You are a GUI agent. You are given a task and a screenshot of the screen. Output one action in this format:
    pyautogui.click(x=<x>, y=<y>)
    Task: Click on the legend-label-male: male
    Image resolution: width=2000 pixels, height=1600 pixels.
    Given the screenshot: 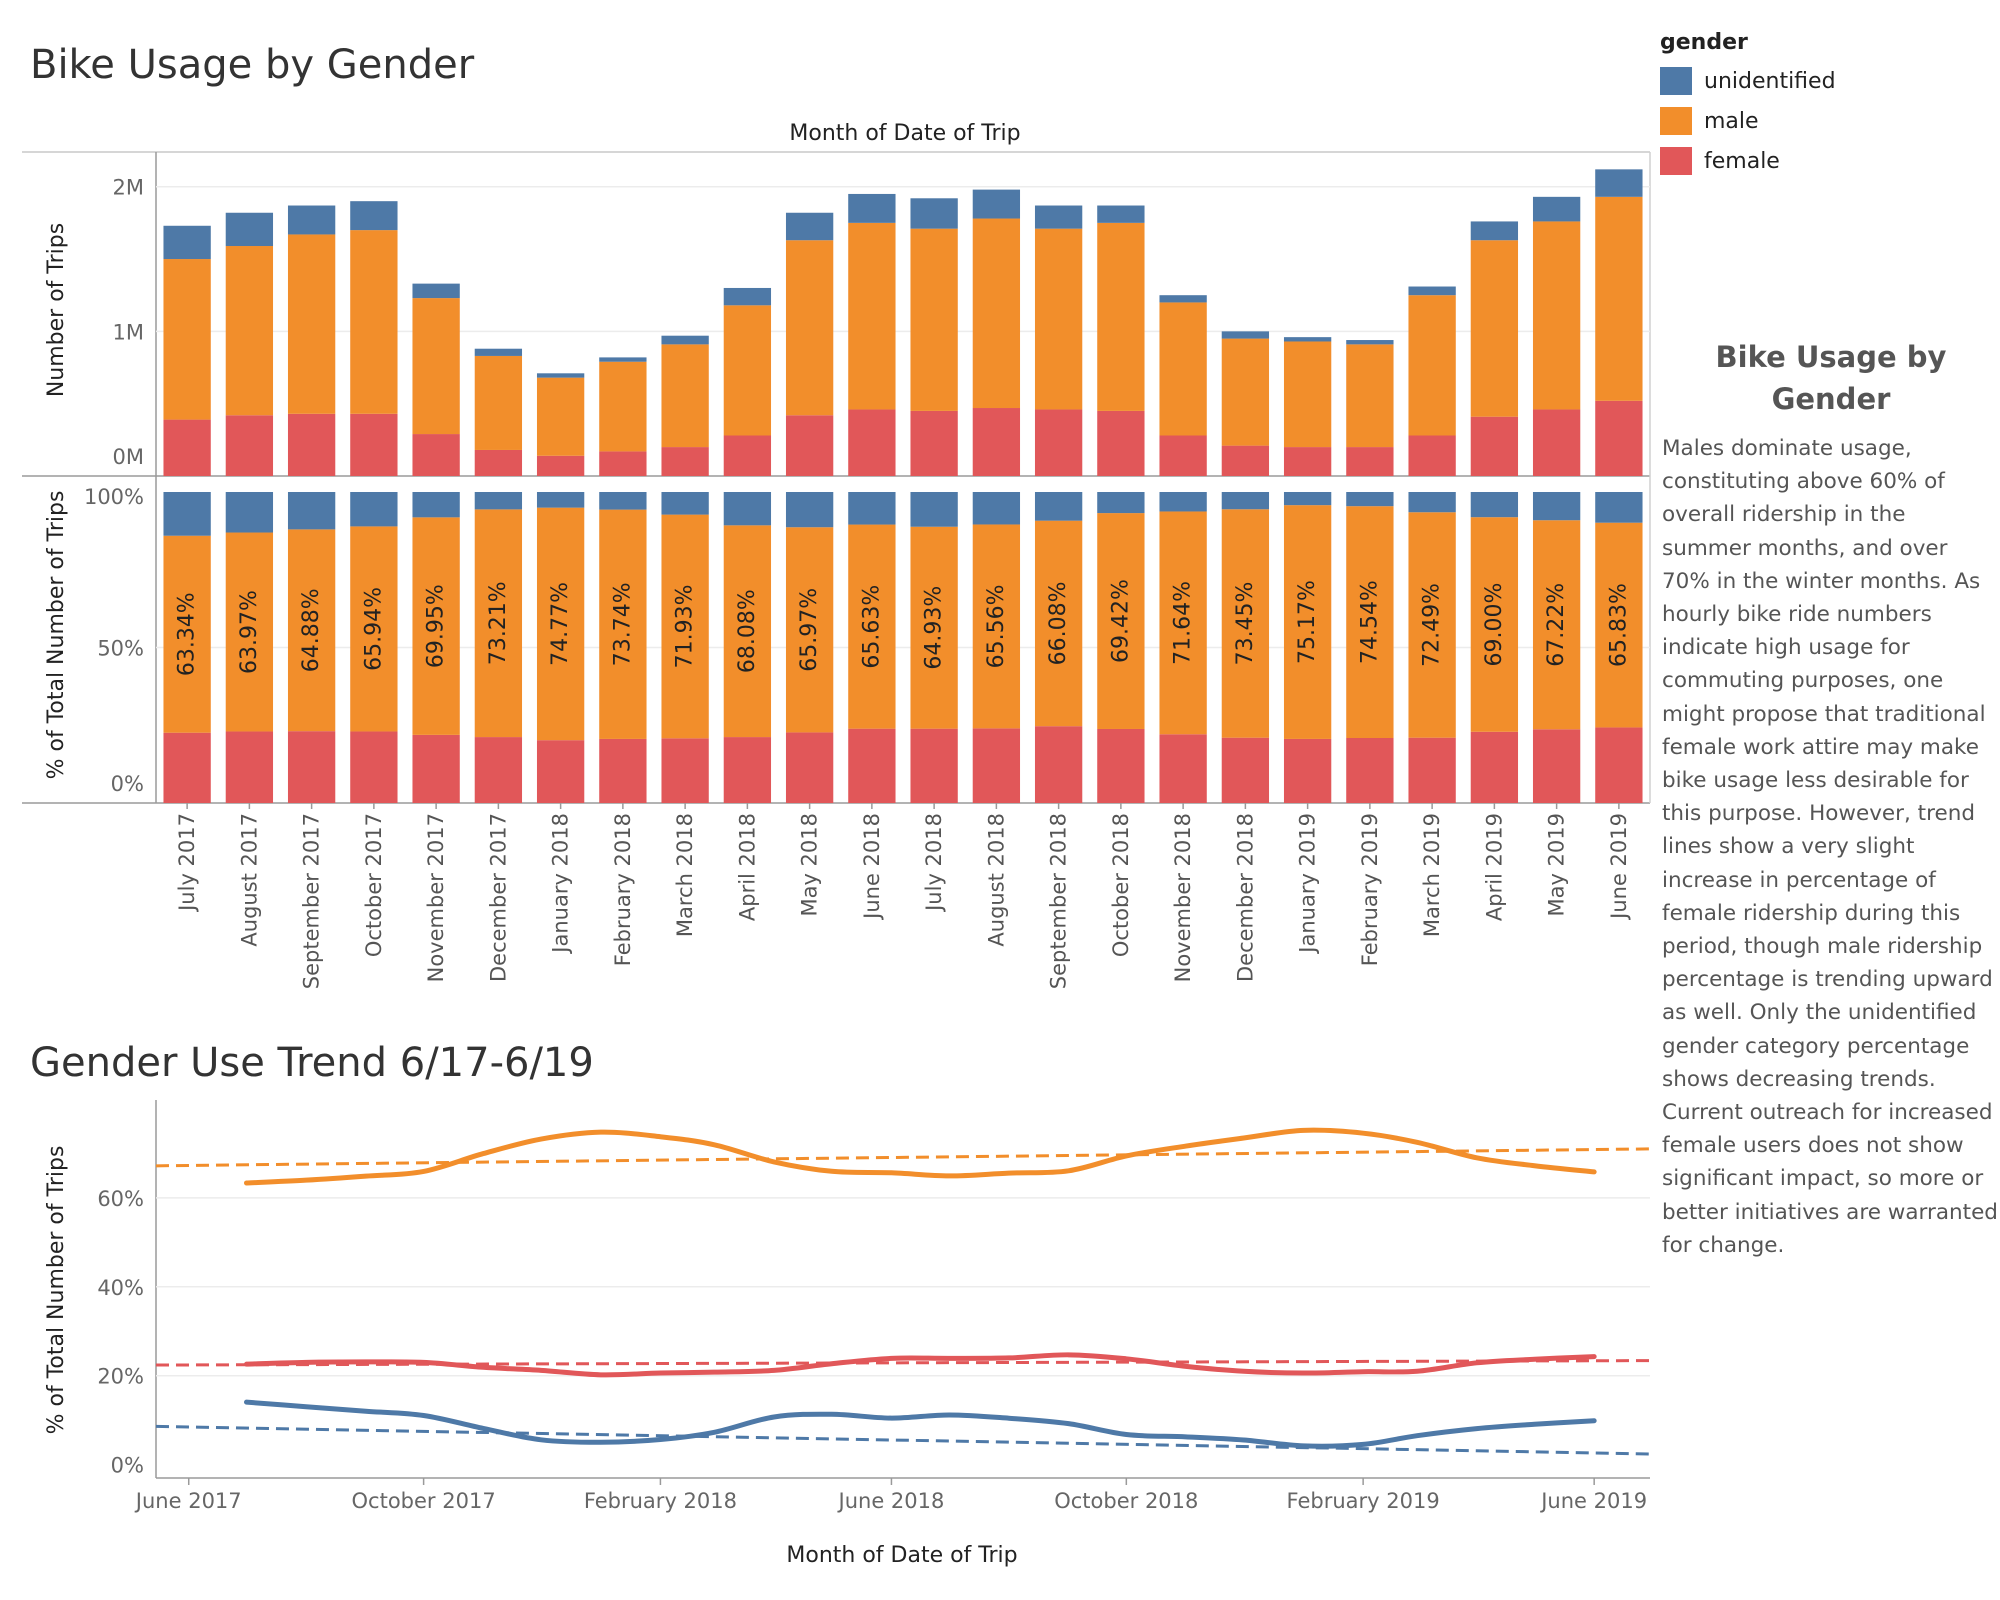 What is the action you would take?
    pyautogui.click(x=1731, y=121)
    